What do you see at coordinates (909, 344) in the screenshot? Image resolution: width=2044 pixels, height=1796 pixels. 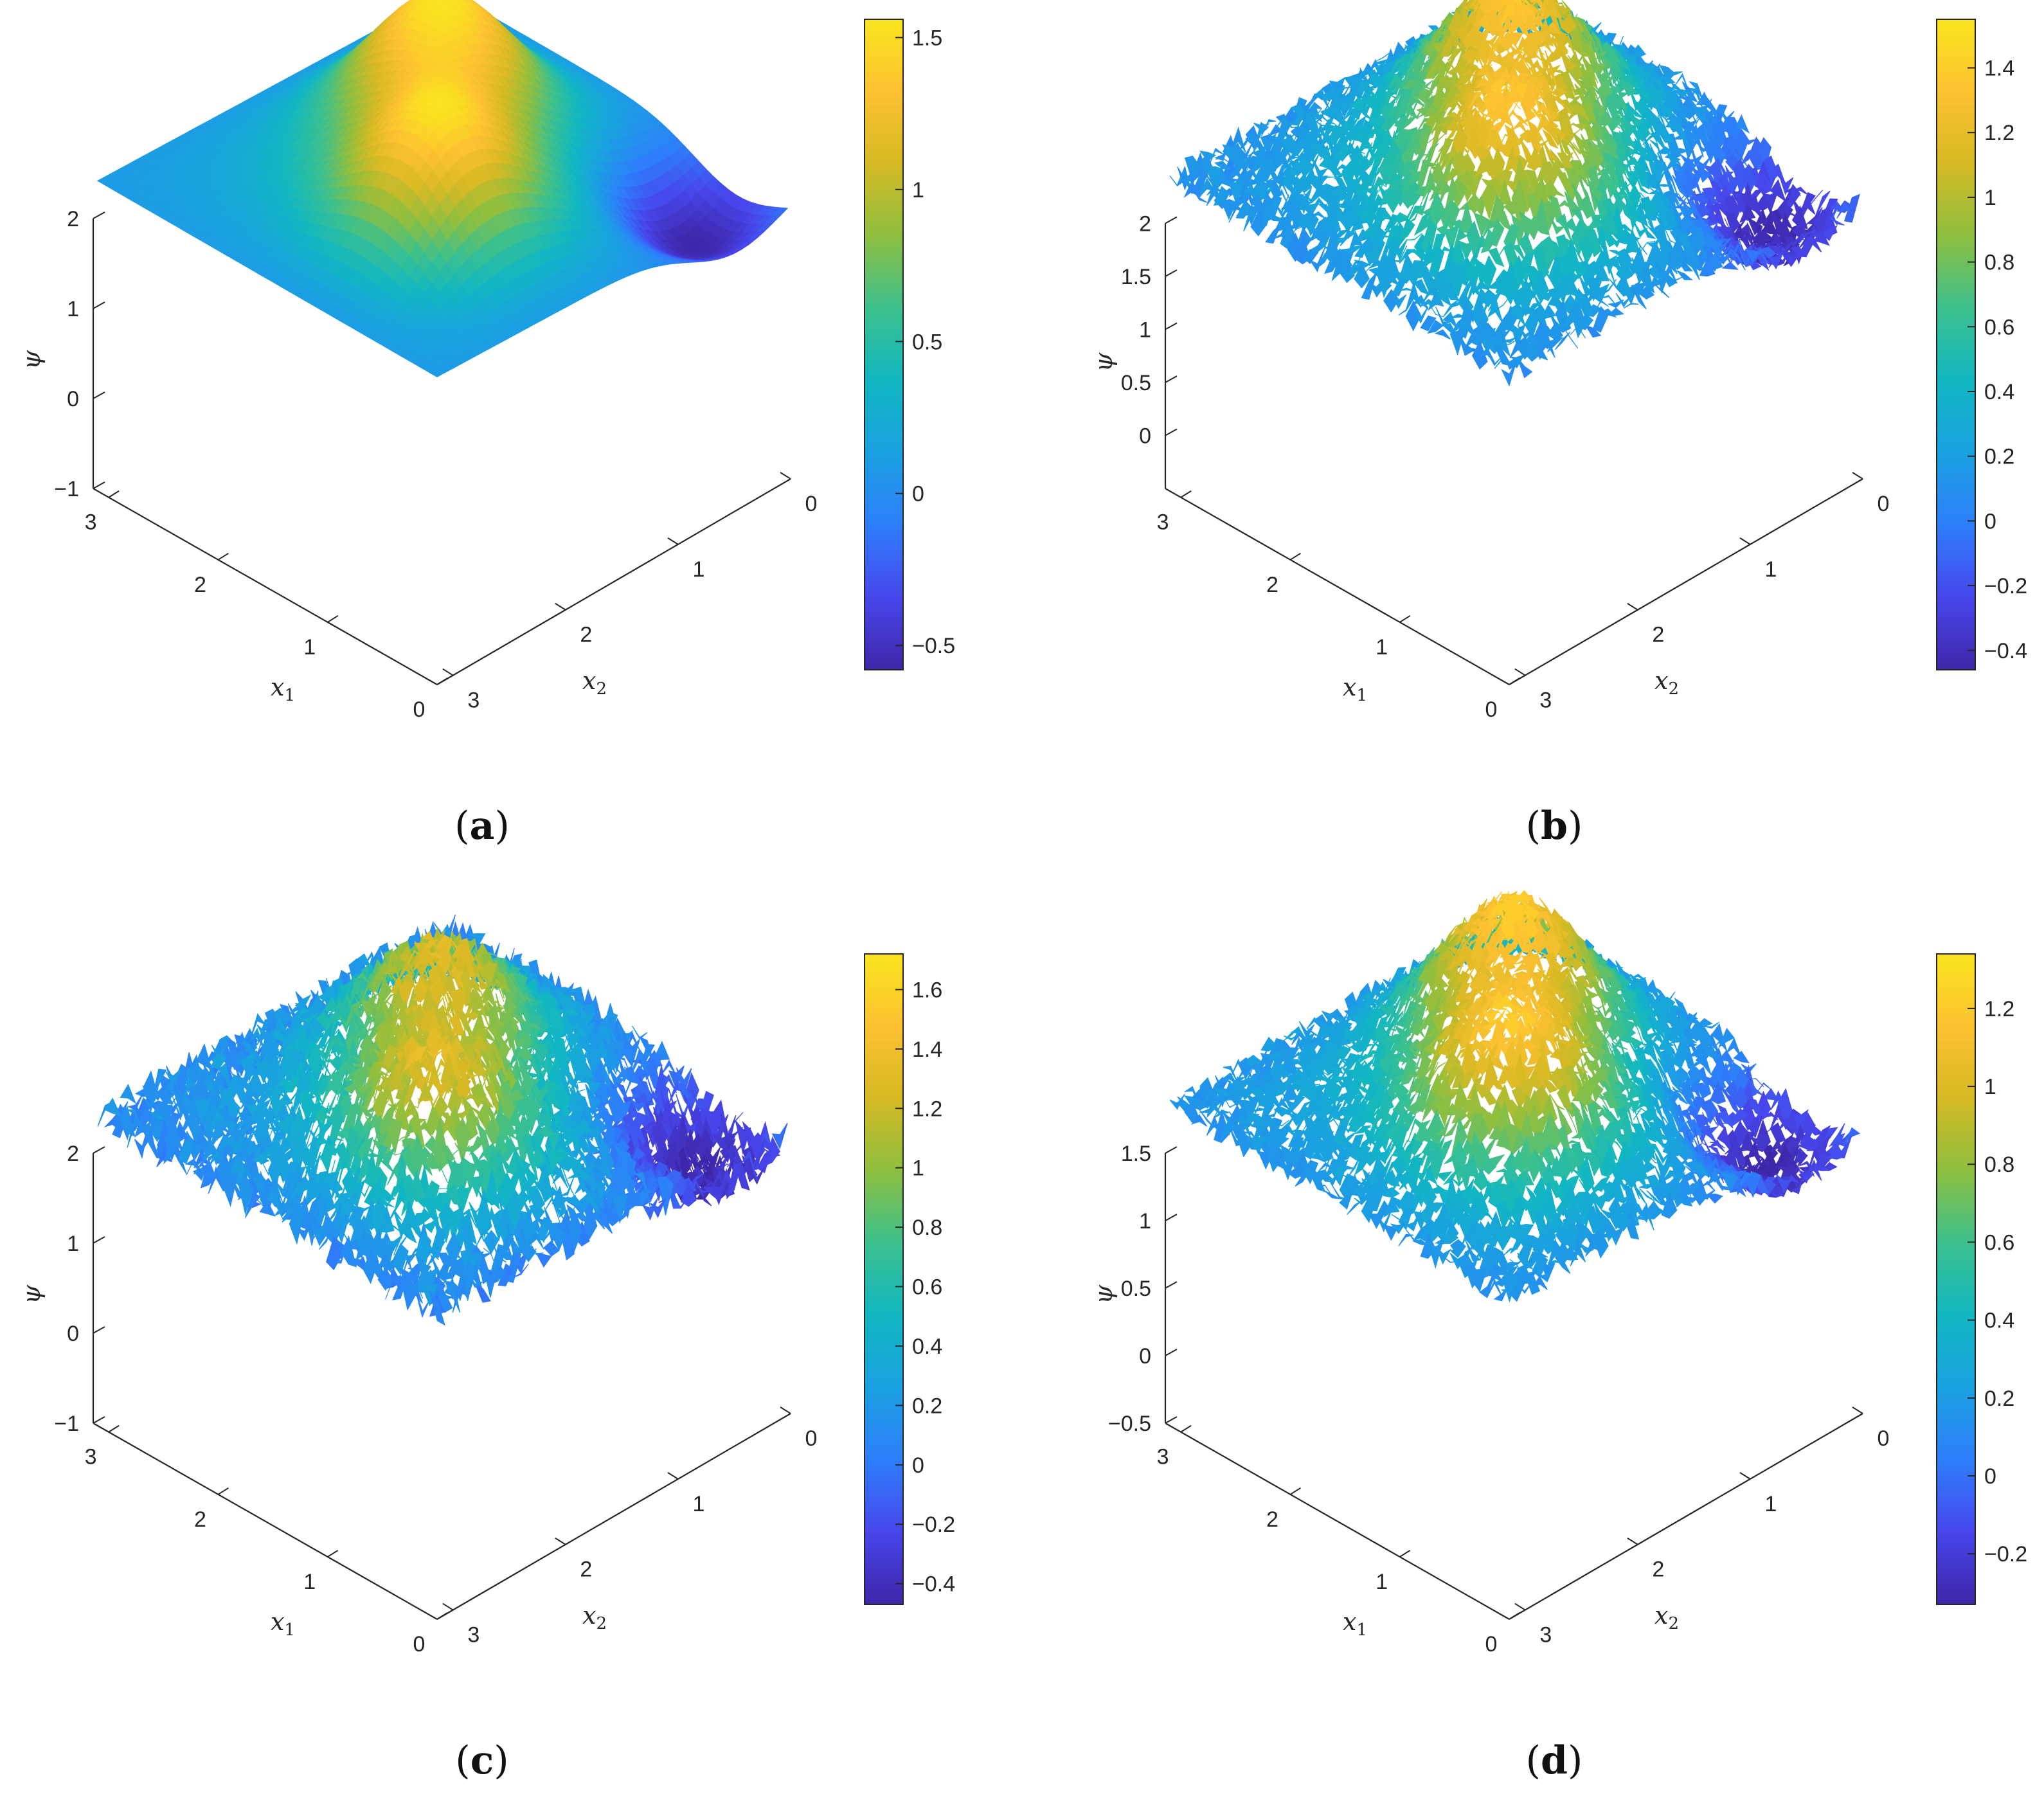 I see `colorbar-a: −0.5 0 0.5 1 1.5` at bounding box center [909, 344].